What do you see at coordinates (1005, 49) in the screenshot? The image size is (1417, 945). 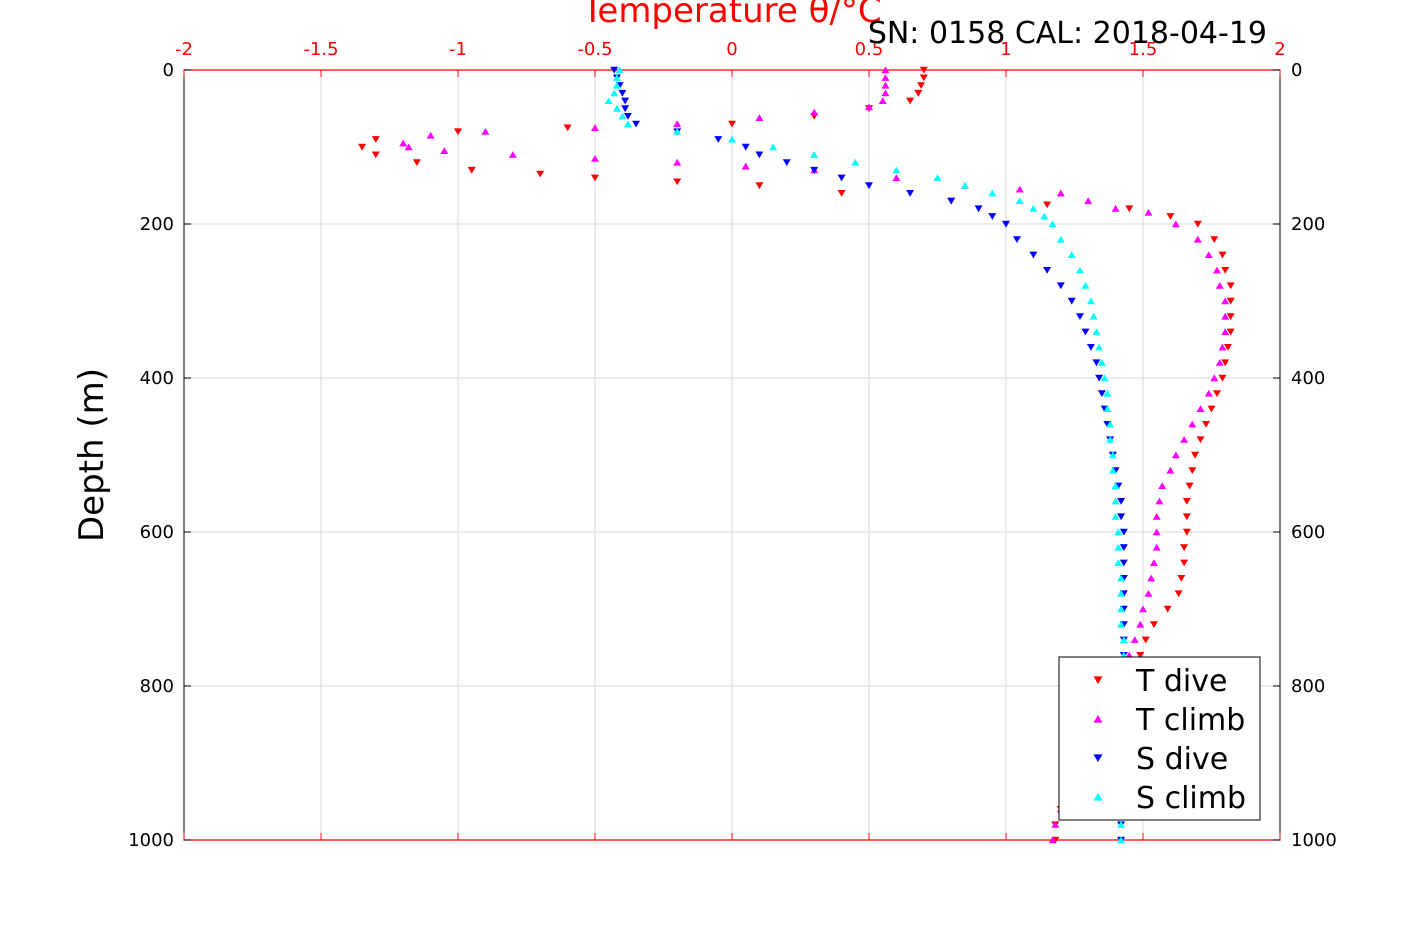 I see `x-tick-label: 1` at bounding box center [1005, 49].